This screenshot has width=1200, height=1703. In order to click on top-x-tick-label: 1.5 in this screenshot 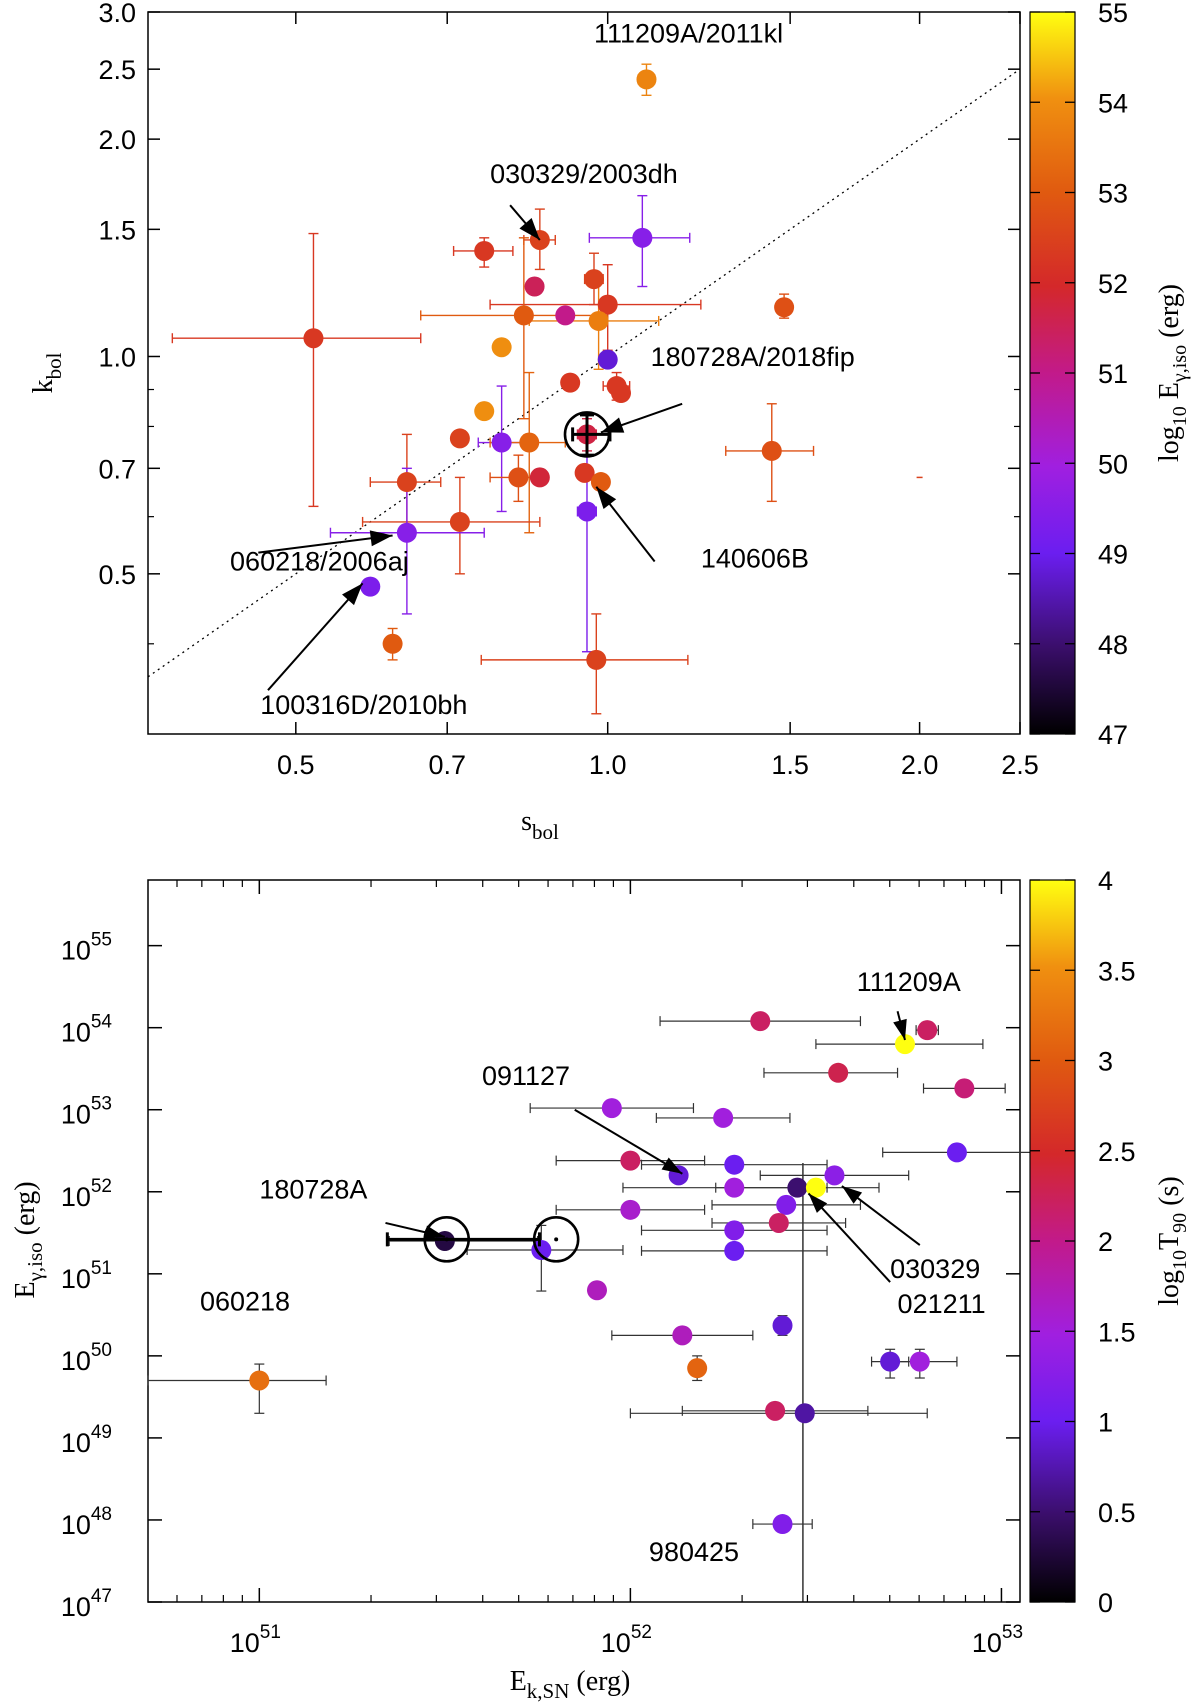, I will do `click(790, 765)`.